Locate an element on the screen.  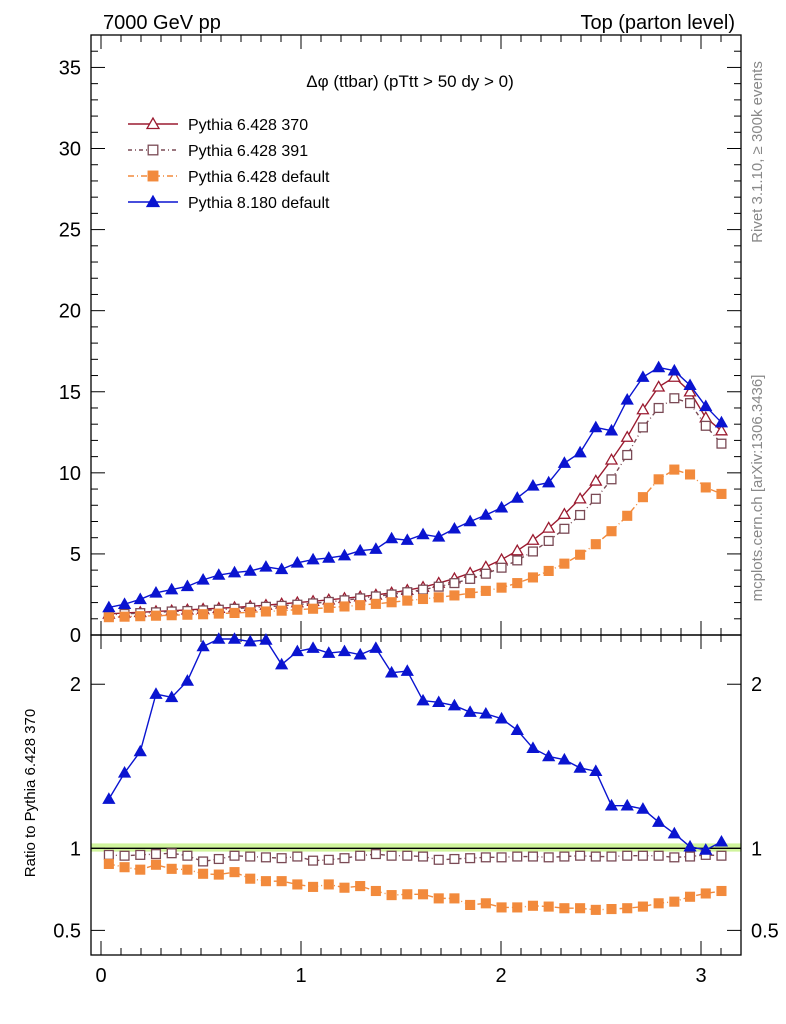
x-tick-label: 3 is located at coordinates (700, 976).